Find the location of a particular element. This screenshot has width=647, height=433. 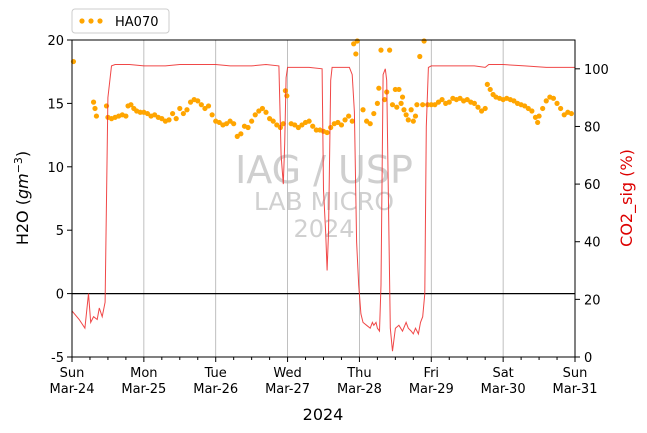

x-tick-label-date: Mar-27 is located at coordinates (287, 389).